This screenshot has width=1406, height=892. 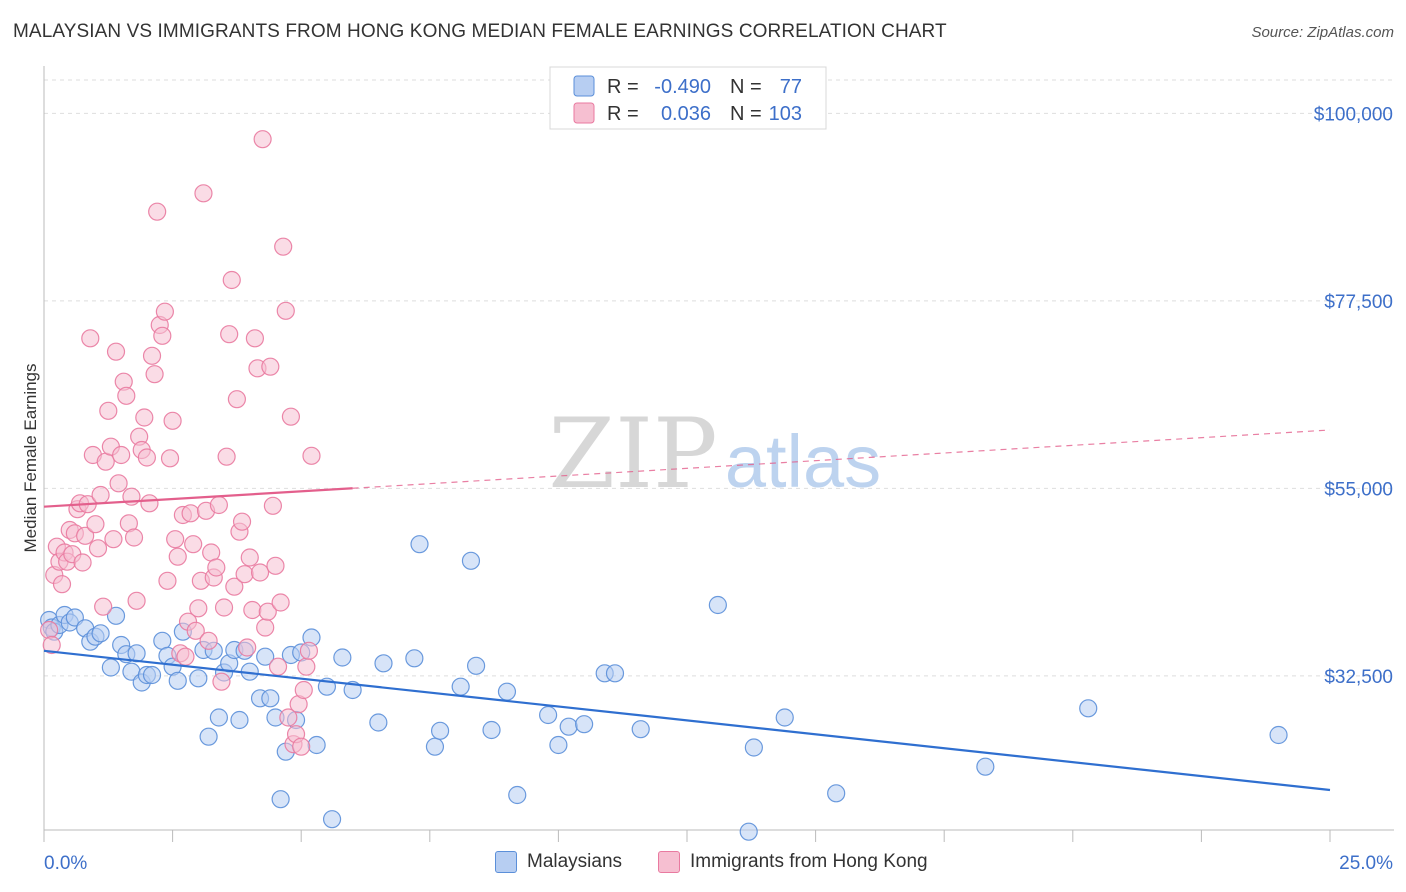 What do you see at coordinates (687, 720) in the screenshot?
I see `malaysians-trend-line` at bounding box center [687, 720].